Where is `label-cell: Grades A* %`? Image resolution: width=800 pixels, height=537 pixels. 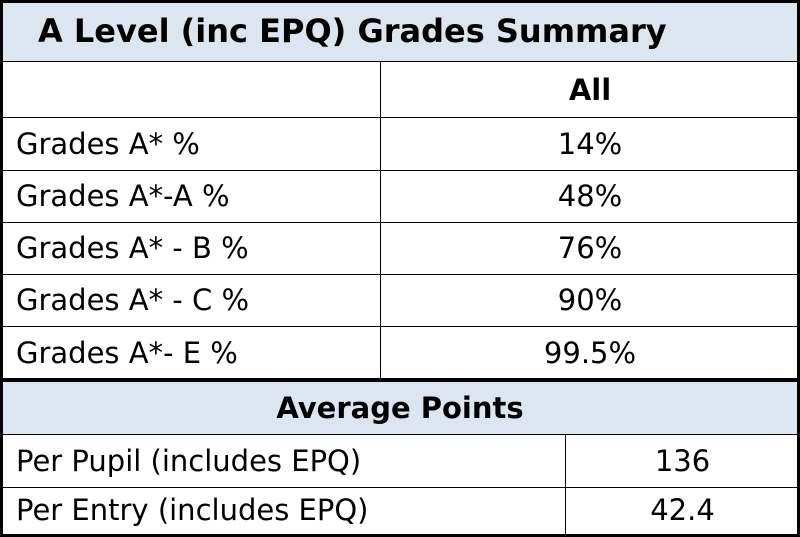 label-cell: Grades A* % is located at coordinates (108, 144).